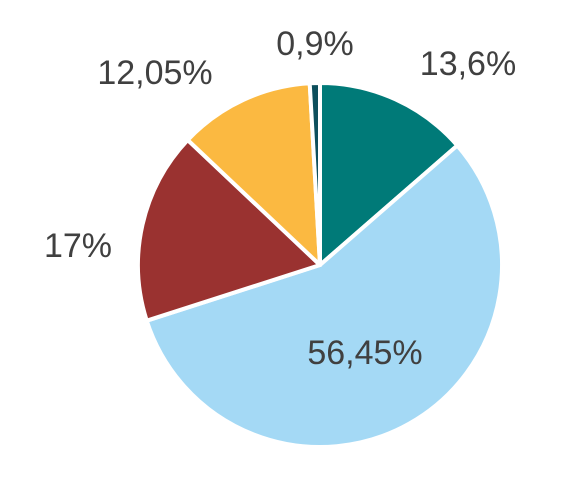 The width and height of the screenshot is (579, 485). What do you see at coordinates (315, 44) in the screenshot?
I see `data-label: 0,9%` at bounding box center [315, 44].